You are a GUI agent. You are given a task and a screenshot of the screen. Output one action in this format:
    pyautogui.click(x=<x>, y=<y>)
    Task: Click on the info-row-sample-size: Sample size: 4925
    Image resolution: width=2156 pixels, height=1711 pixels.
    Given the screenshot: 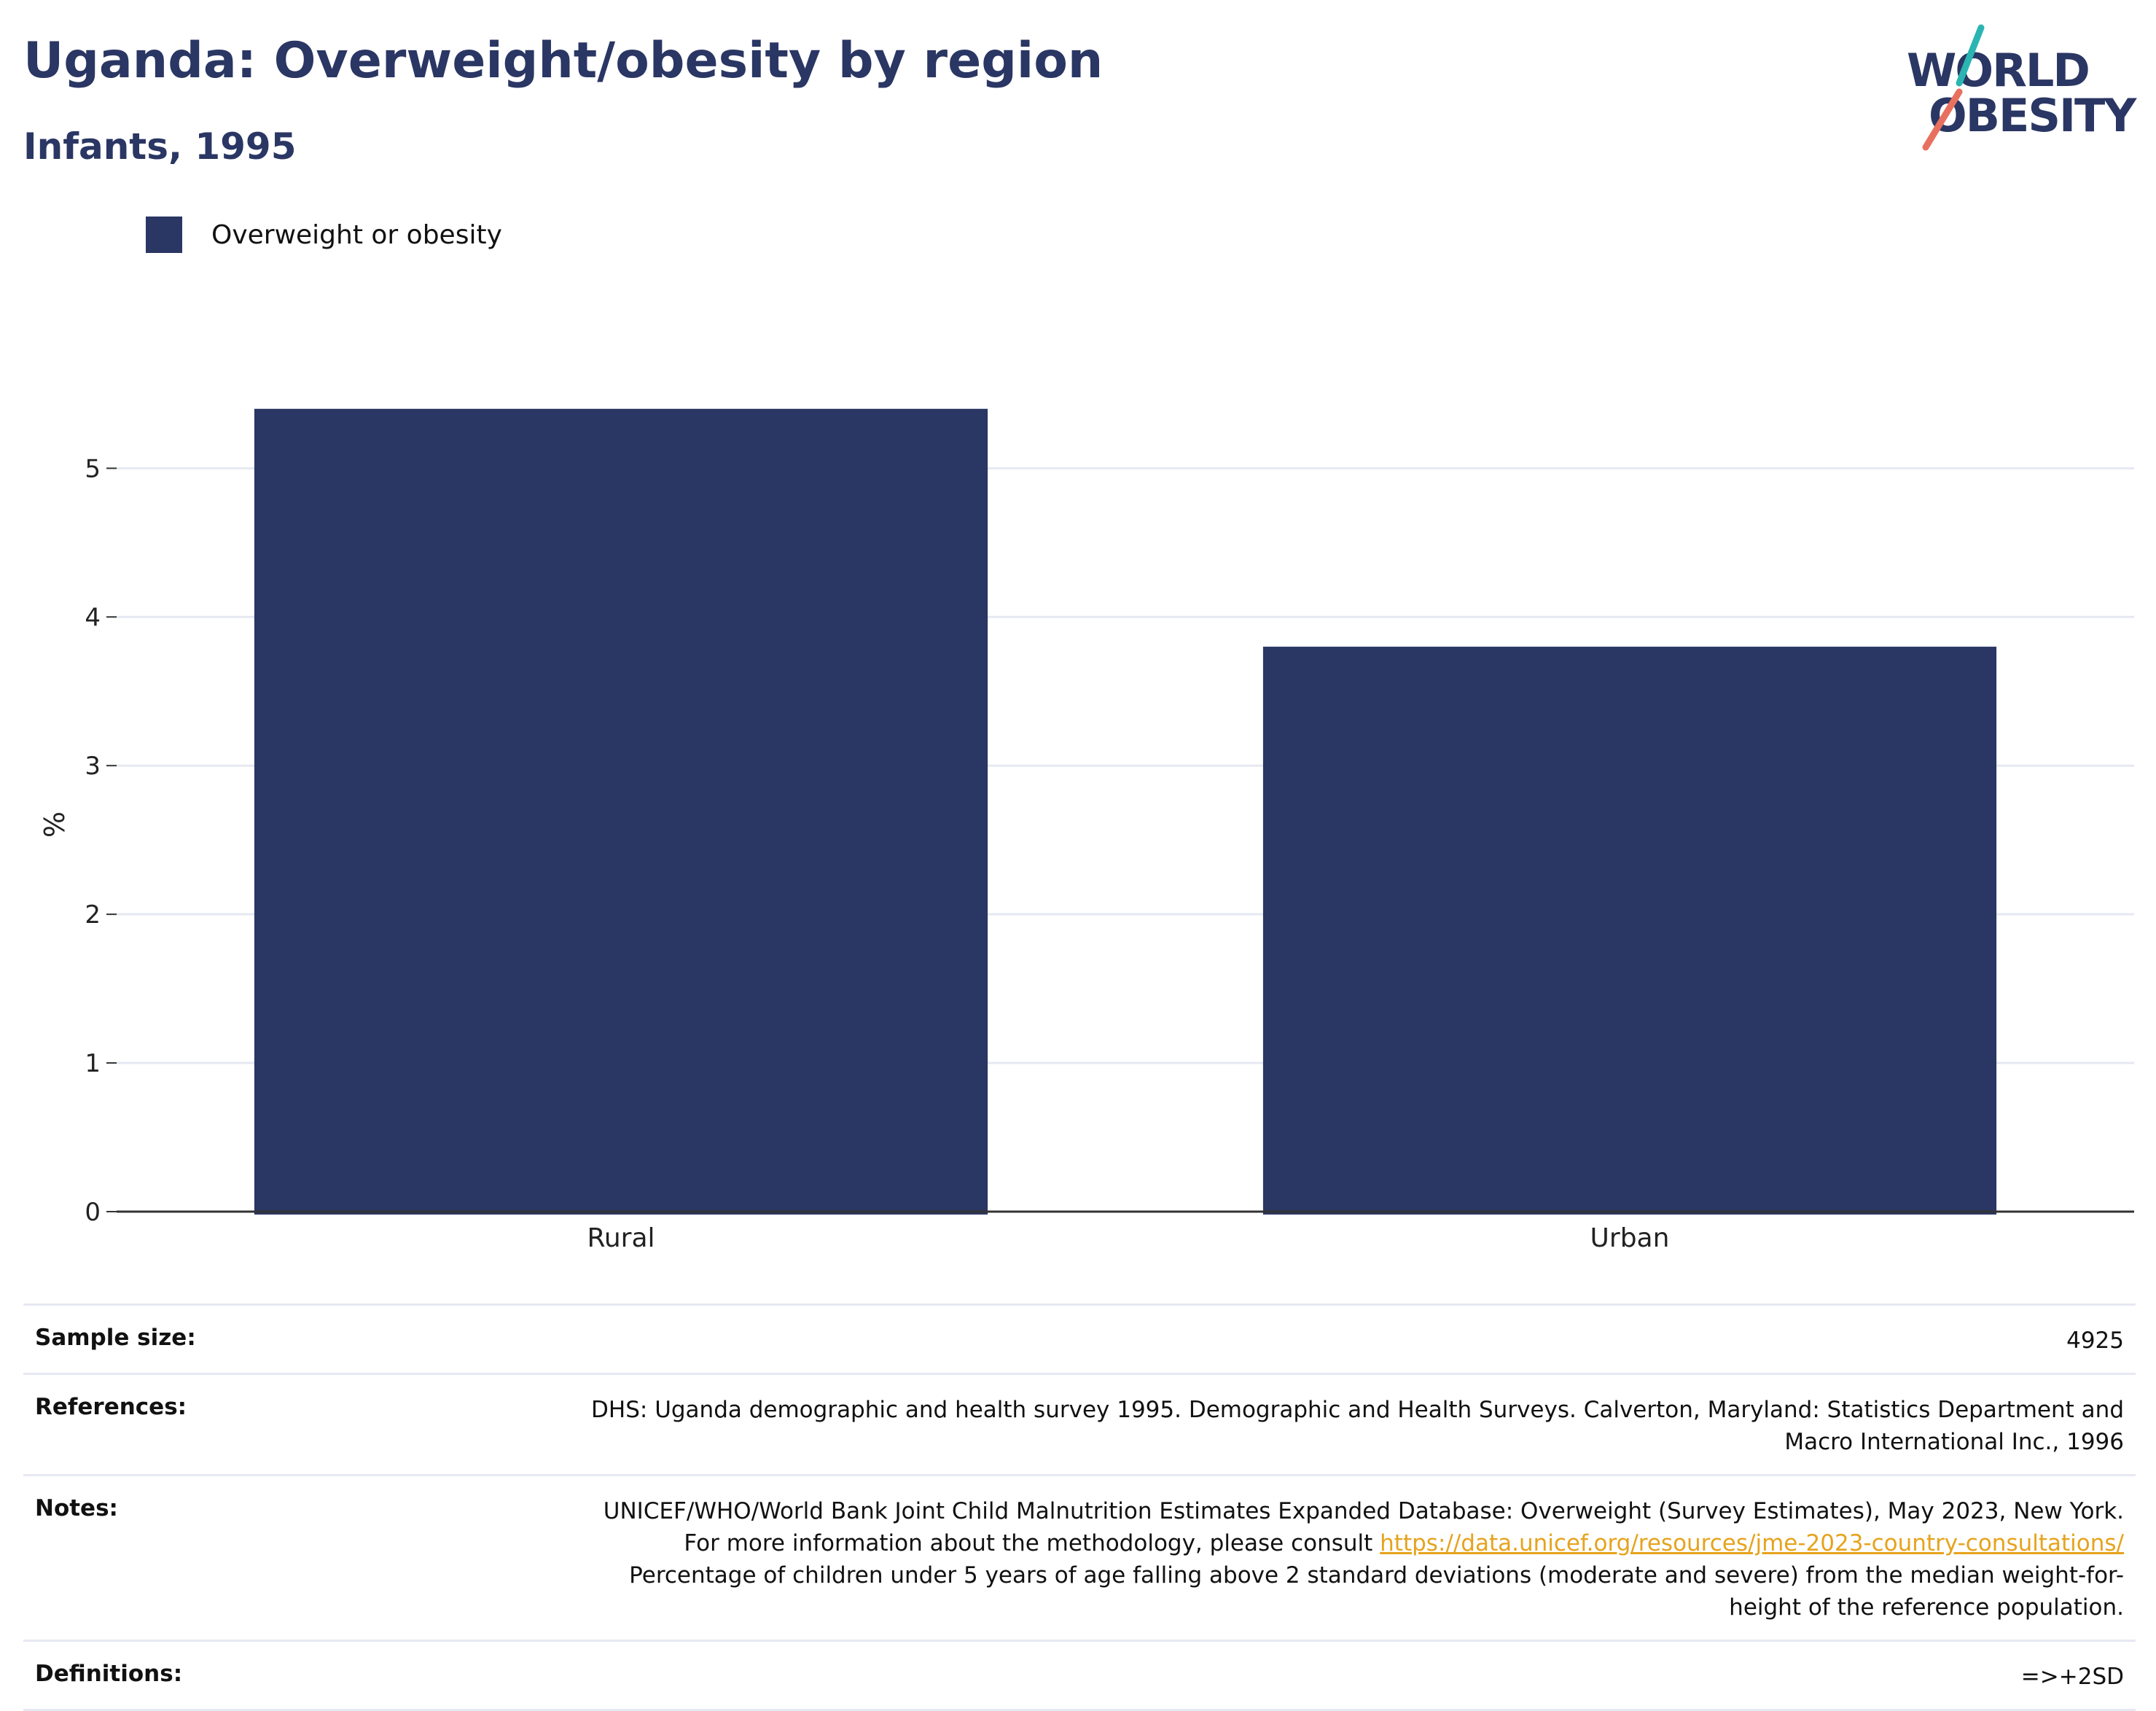 What is the action you would take?
    pyautogui.click(x=1079, y=1338)
    